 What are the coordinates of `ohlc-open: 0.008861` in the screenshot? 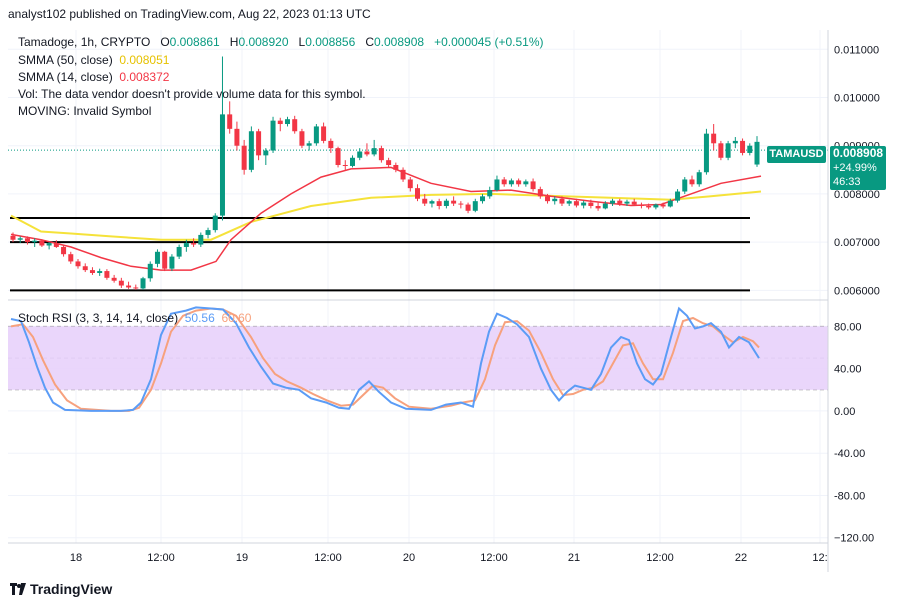 It's located at (194, 42).